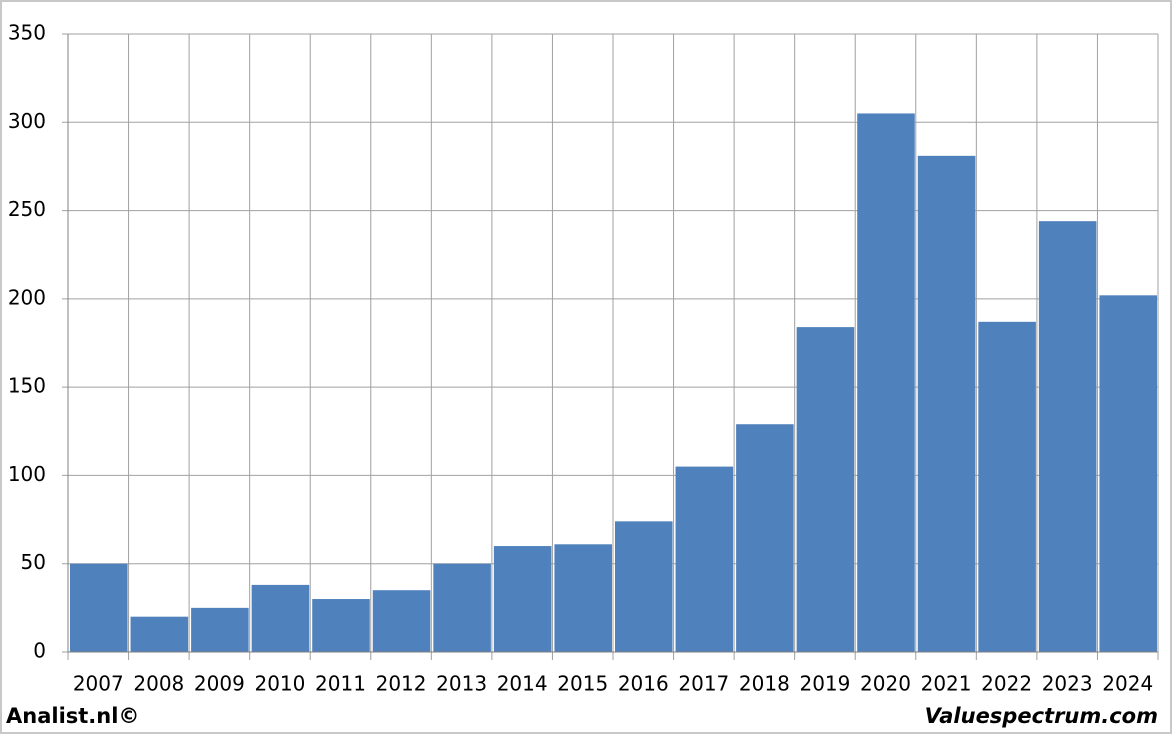 This screenshot has height=734, width=1172. What do you see at coordinates (219, 684) in the screenshot?
I see `x-tick-label: 2009` at bounding box center [219, 684].